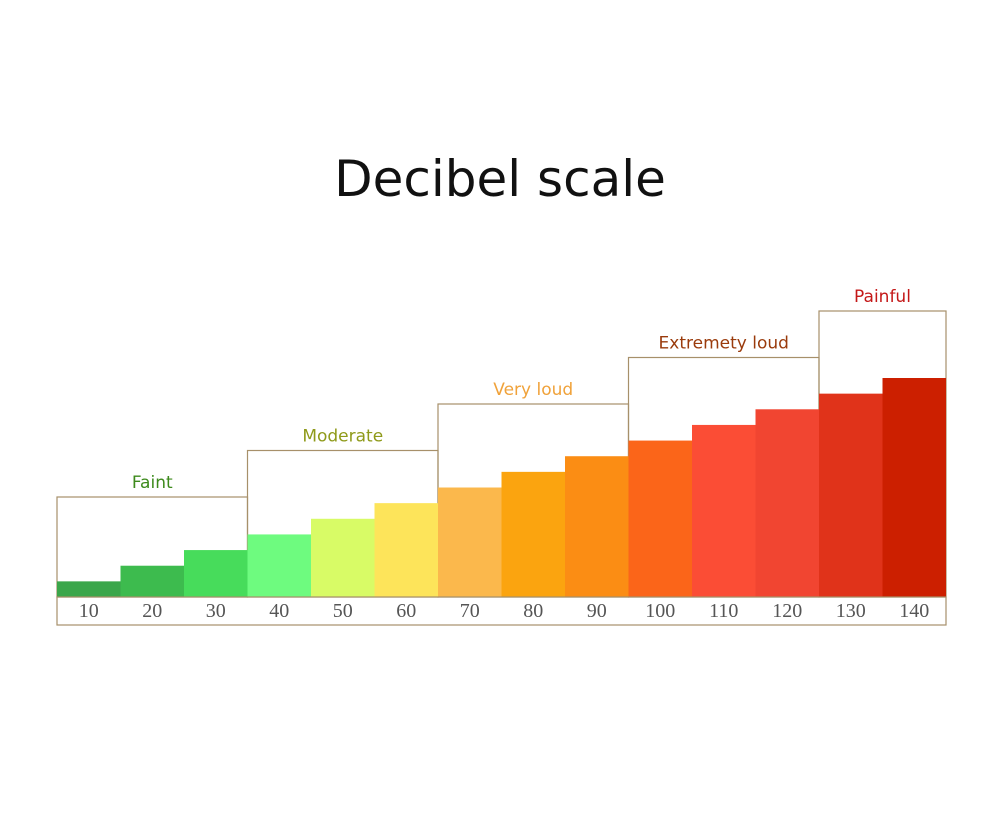  What do you see at coordinates (406, 611) in the screenshot?
I see `tick-label: 60` at bounding box center [406, 611].